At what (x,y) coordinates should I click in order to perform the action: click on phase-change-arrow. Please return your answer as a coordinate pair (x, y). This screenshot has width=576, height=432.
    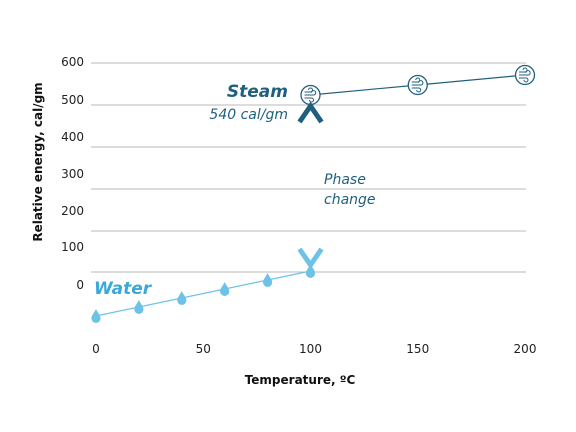
    Looking at the image, I should click on (310, 185).